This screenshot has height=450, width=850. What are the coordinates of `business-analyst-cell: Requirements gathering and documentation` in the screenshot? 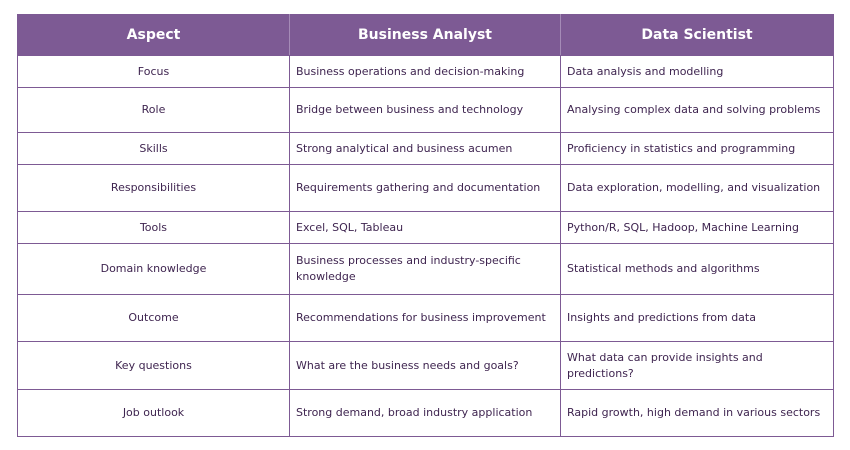 It's located at (425, 188).